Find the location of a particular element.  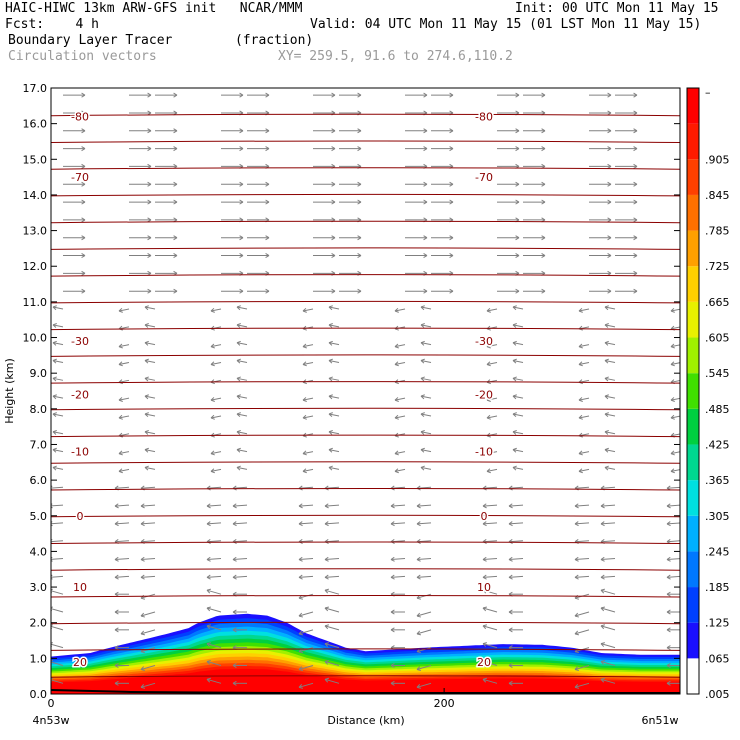

y-tick-label: 11.0 is located at coordinates (35, 302).